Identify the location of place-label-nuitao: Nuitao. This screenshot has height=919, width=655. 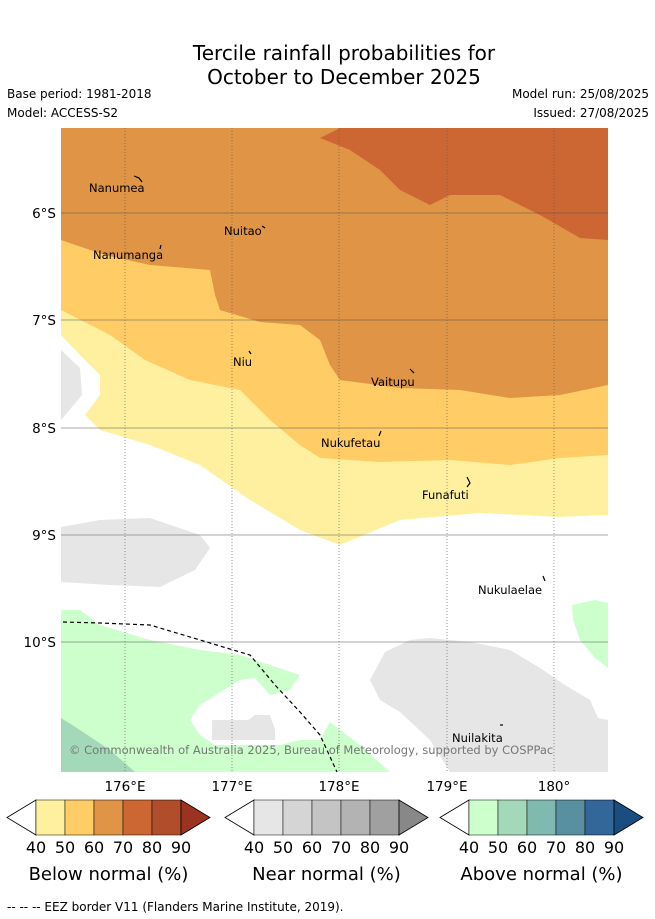
(243, 231).